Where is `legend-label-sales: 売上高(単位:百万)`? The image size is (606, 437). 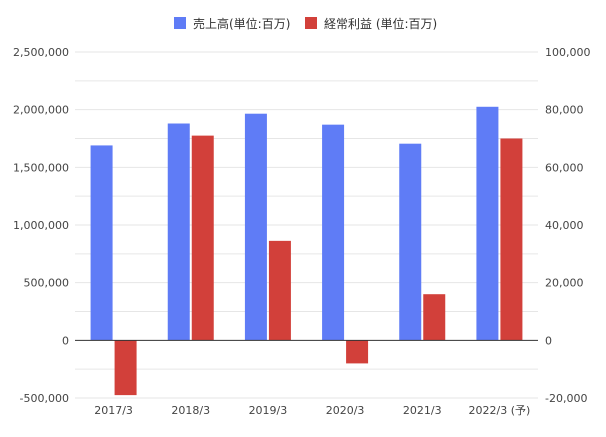
legend-label-sales: 売上高(単位:百万) is located at coordinates (241, 23).